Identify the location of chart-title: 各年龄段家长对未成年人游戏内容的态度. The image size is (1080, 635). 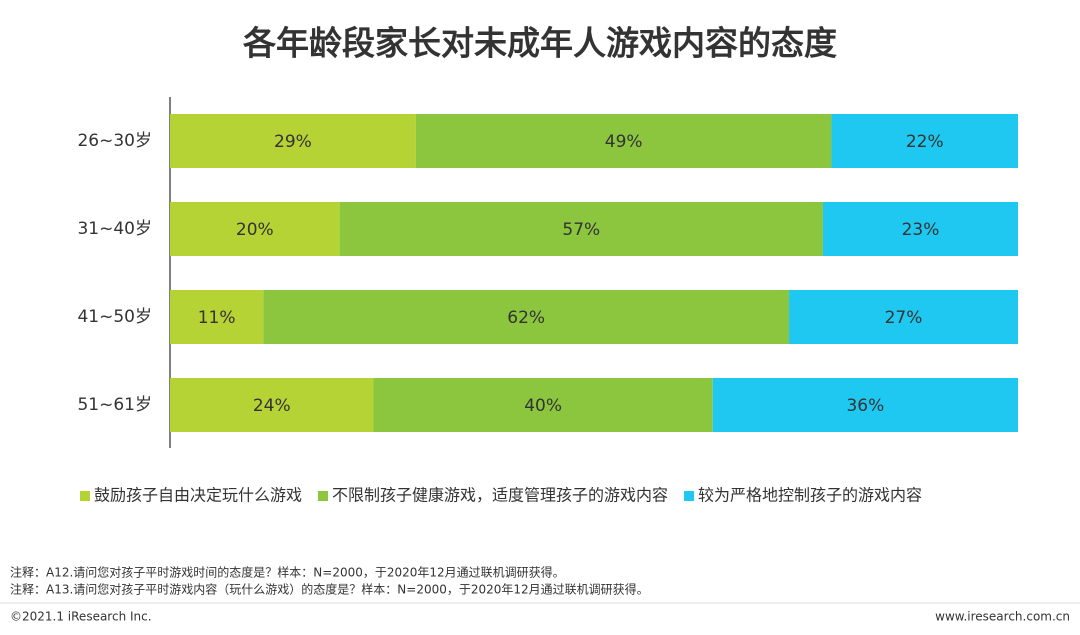
(539, 43).